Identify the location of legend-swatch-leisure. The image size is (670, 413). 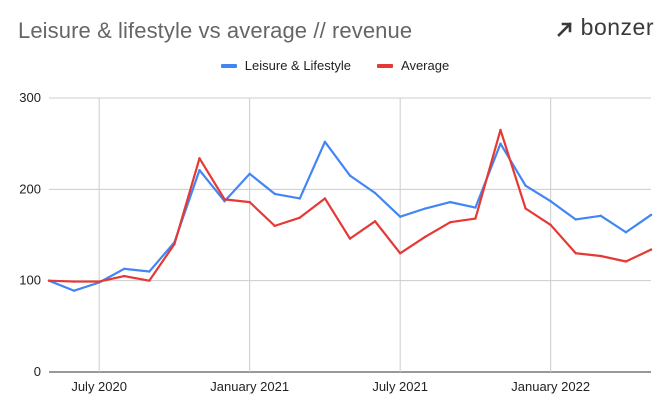
(228, 65).